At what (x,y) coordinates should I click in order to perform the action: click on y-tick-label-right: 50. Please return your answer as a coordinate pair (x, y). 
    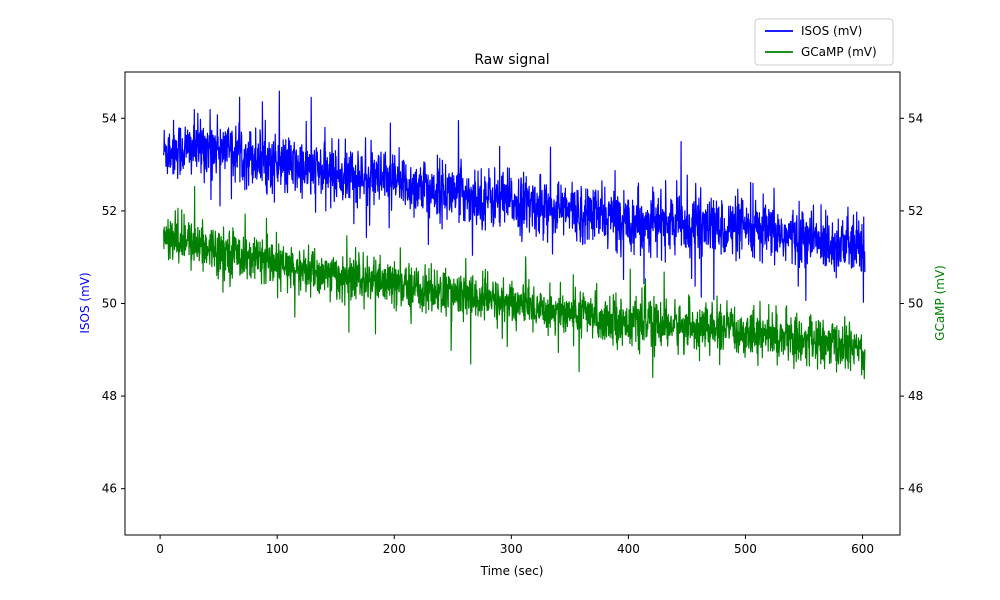
    Looking at the image, I should click on (915, 304).